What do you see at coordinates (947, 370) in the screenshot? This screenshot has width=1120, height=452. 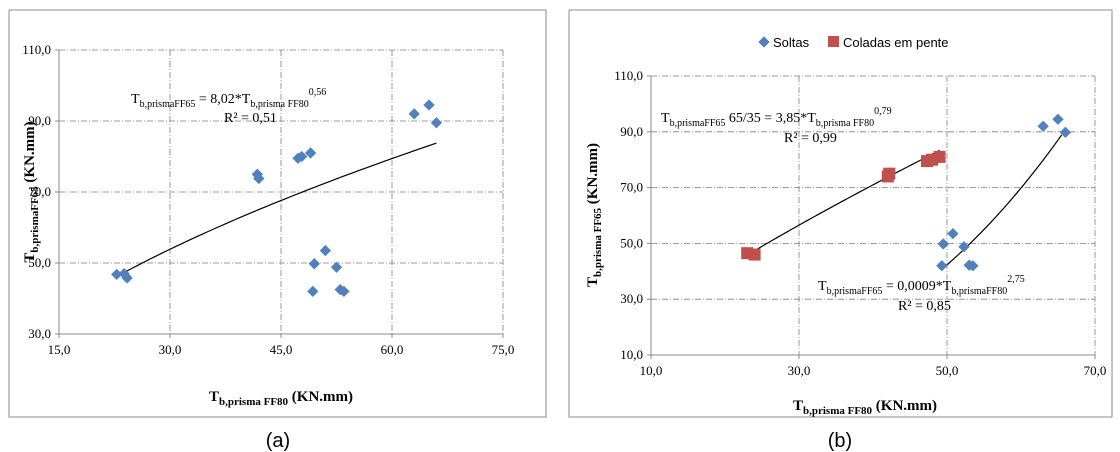 I see `x-tick-label: 50,0` at bounding box center [947, 370].